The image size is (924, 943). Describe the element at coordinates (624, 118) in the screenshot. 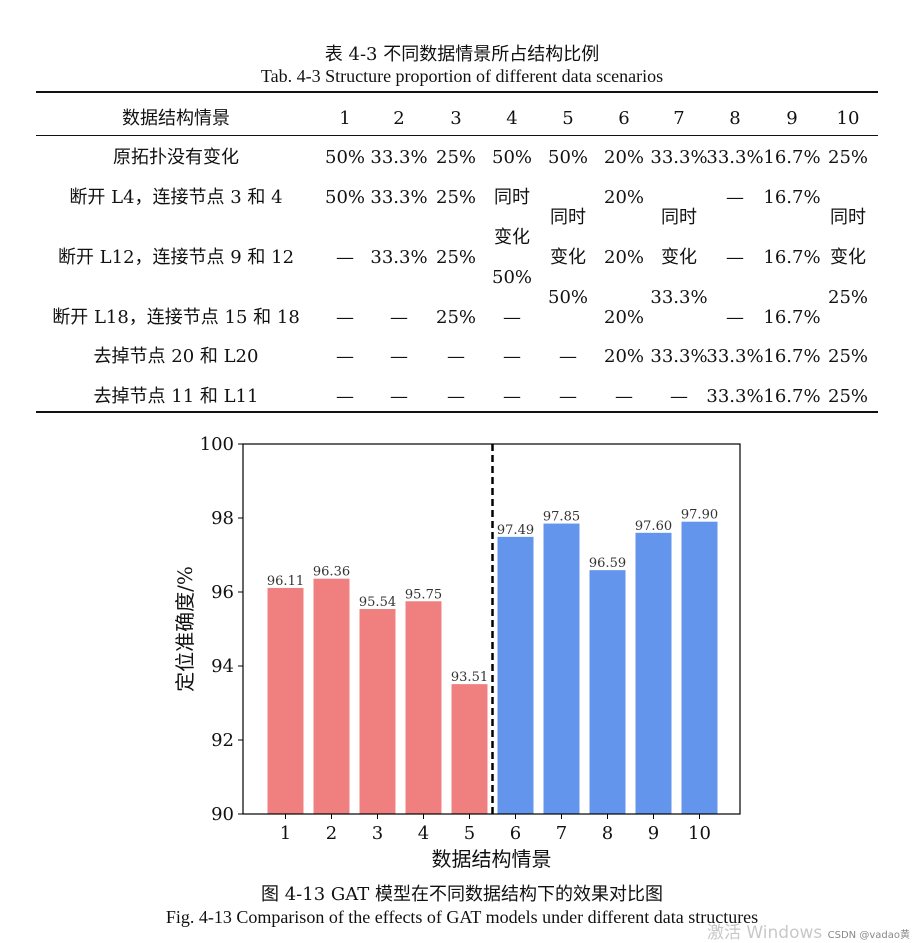

I see `table-col-header: 6` at that location.